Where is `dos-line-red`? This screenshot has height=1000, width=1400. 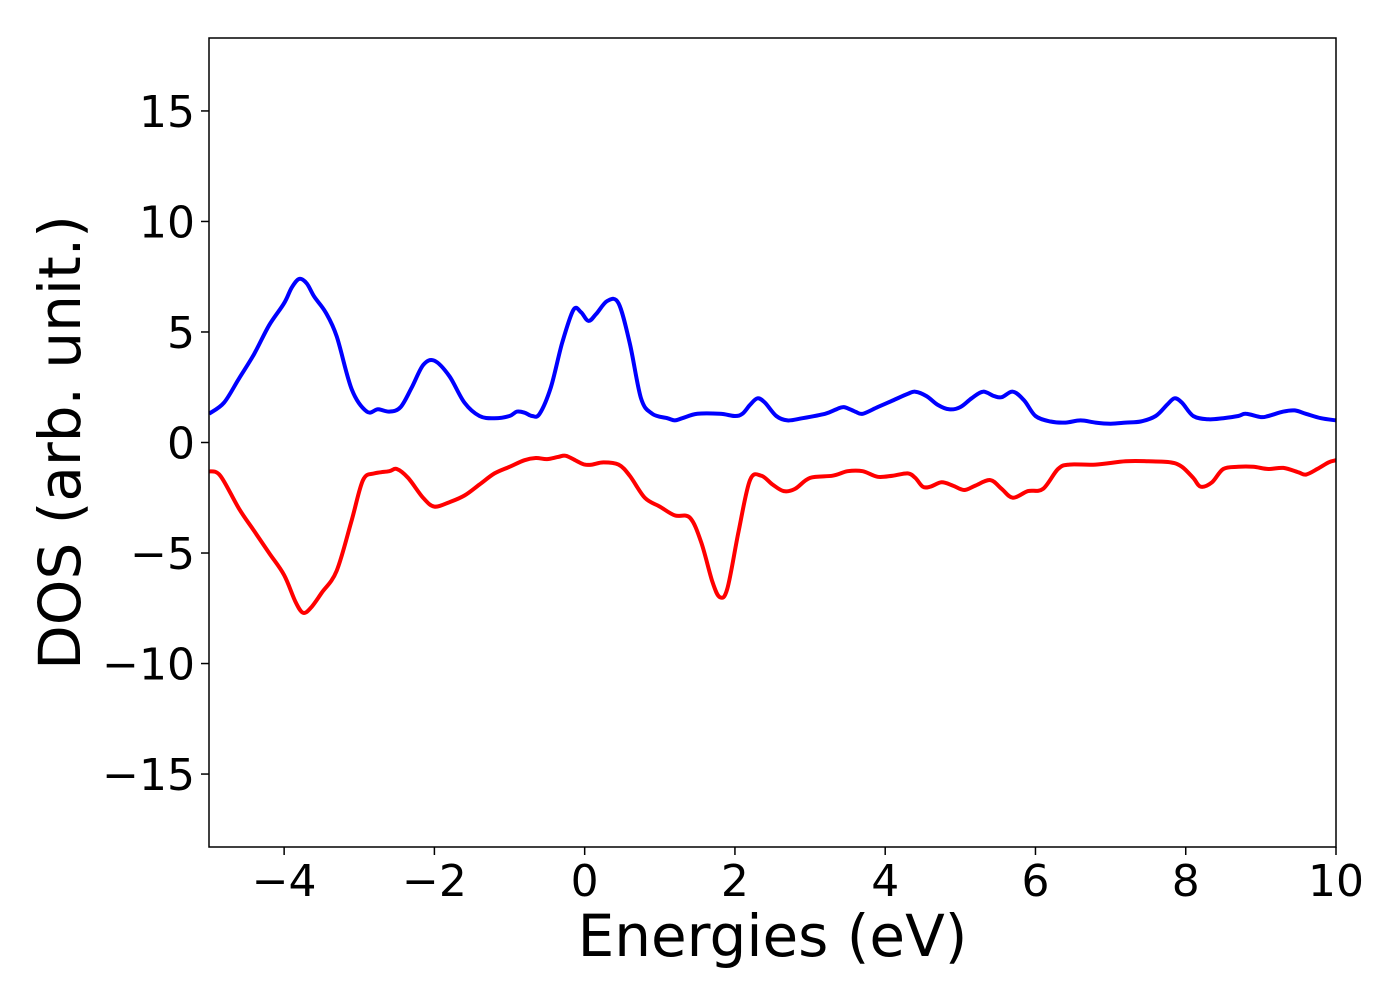 dos-line-red is located at coordinates (772, 534).